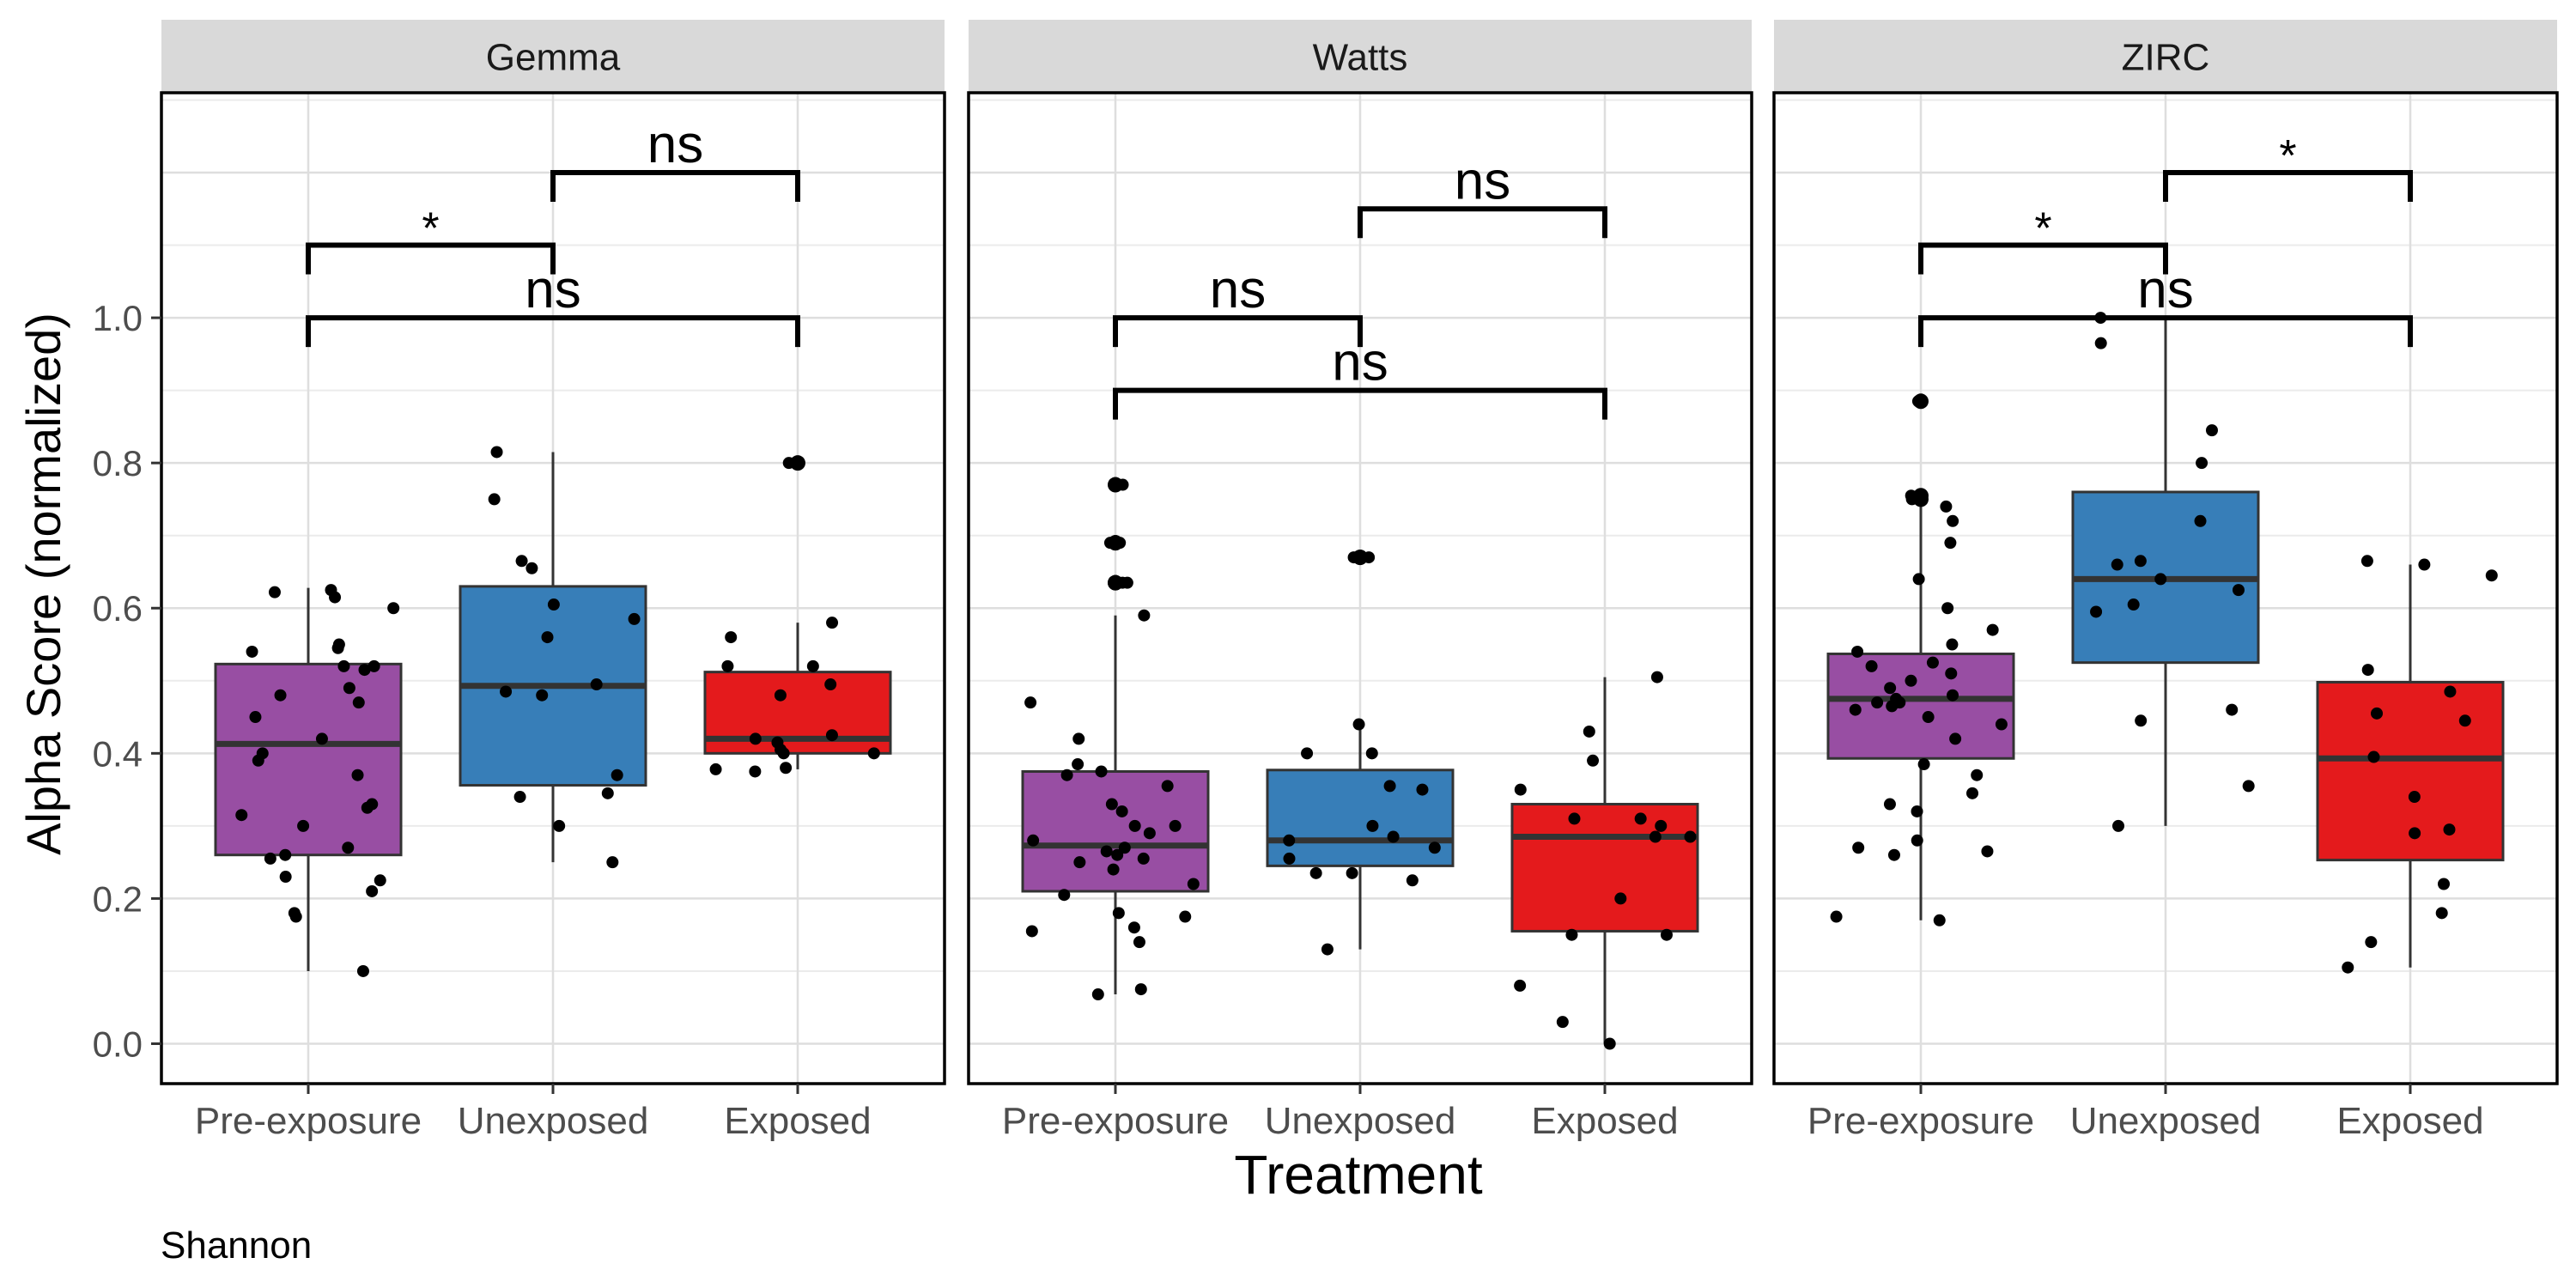  What do you see at coordinates (118, 1045) in the screenshot?
I see `y-tick-label: 0.0` at bounding box center [118, 1045].